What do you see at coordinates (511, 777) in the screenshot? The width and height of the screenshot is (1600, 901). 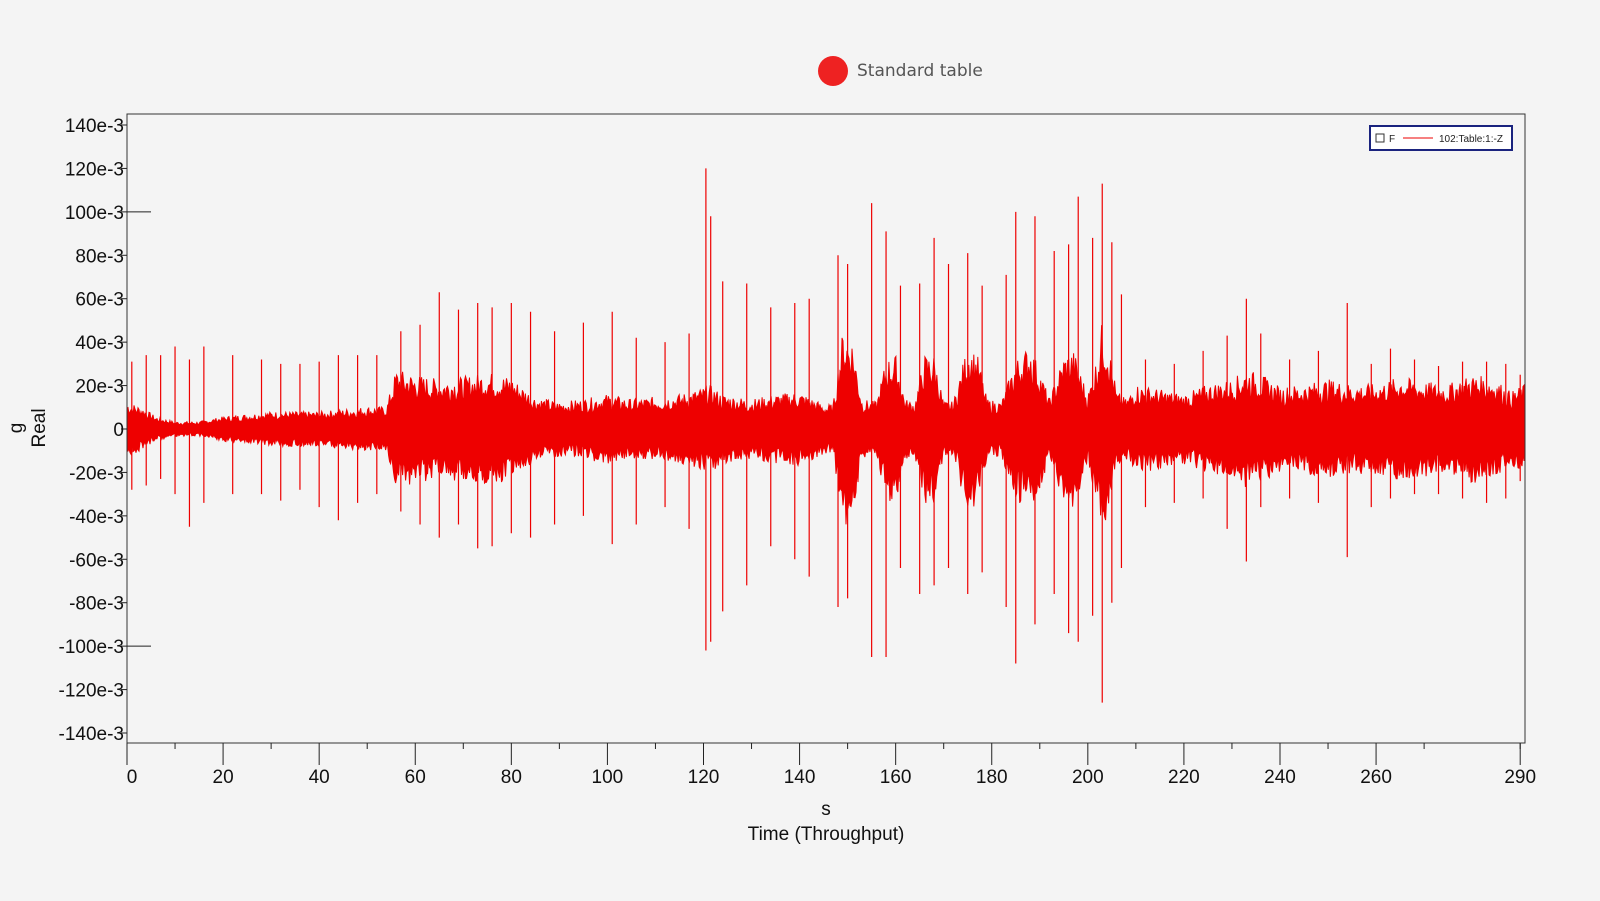 I see `x-tick-label: 80` at bounding box center [511, 777].